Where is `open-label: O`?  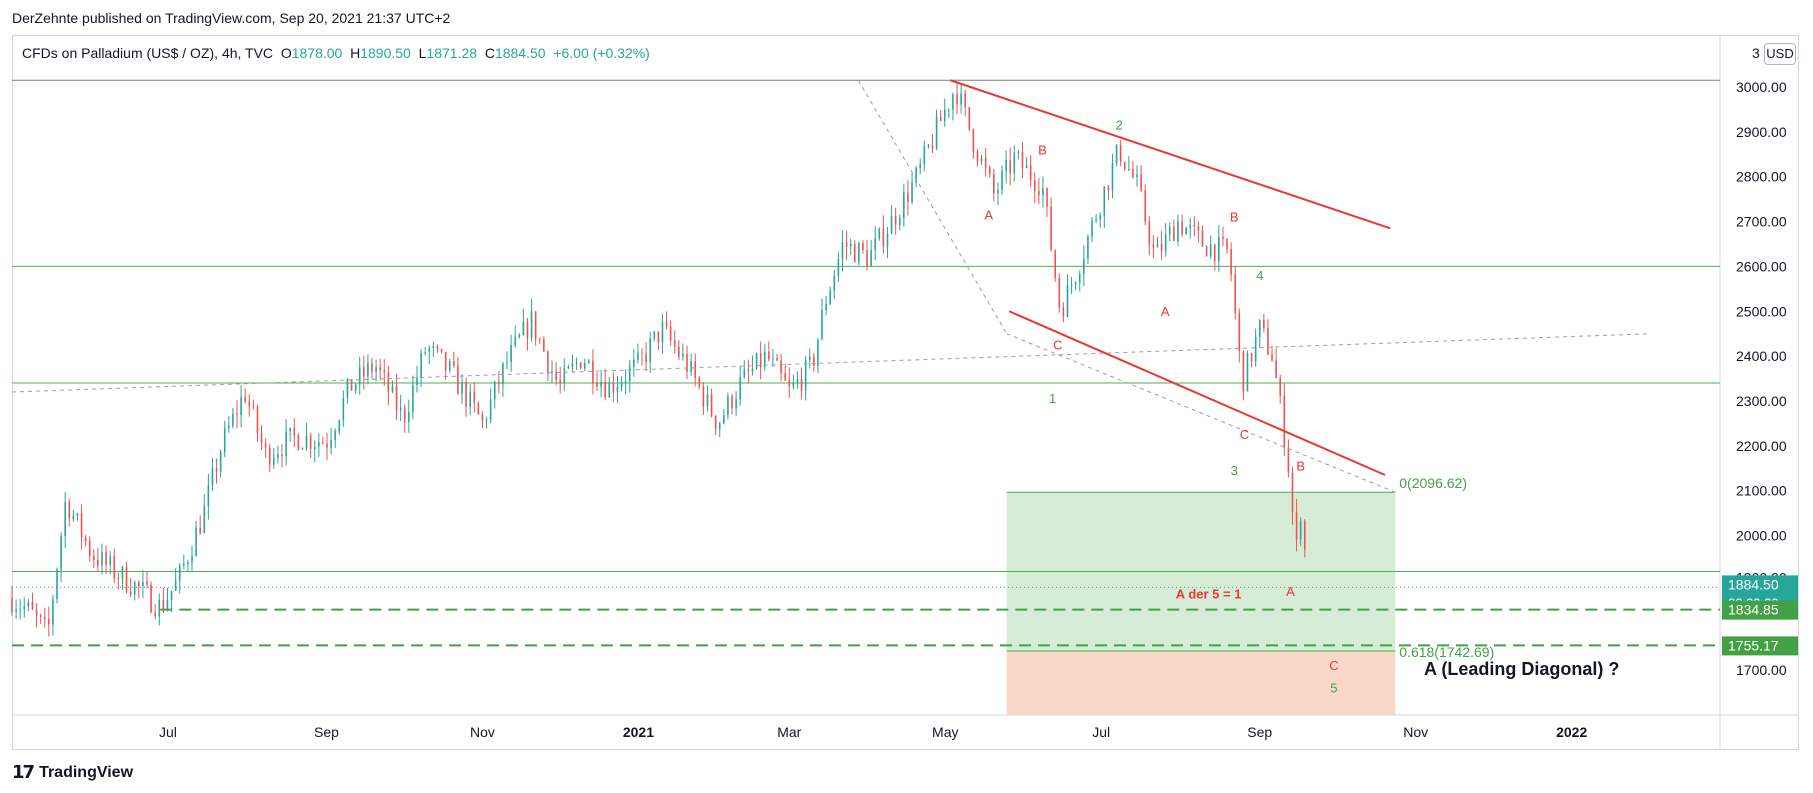
open-label: O is located at coordinates (286, 53).